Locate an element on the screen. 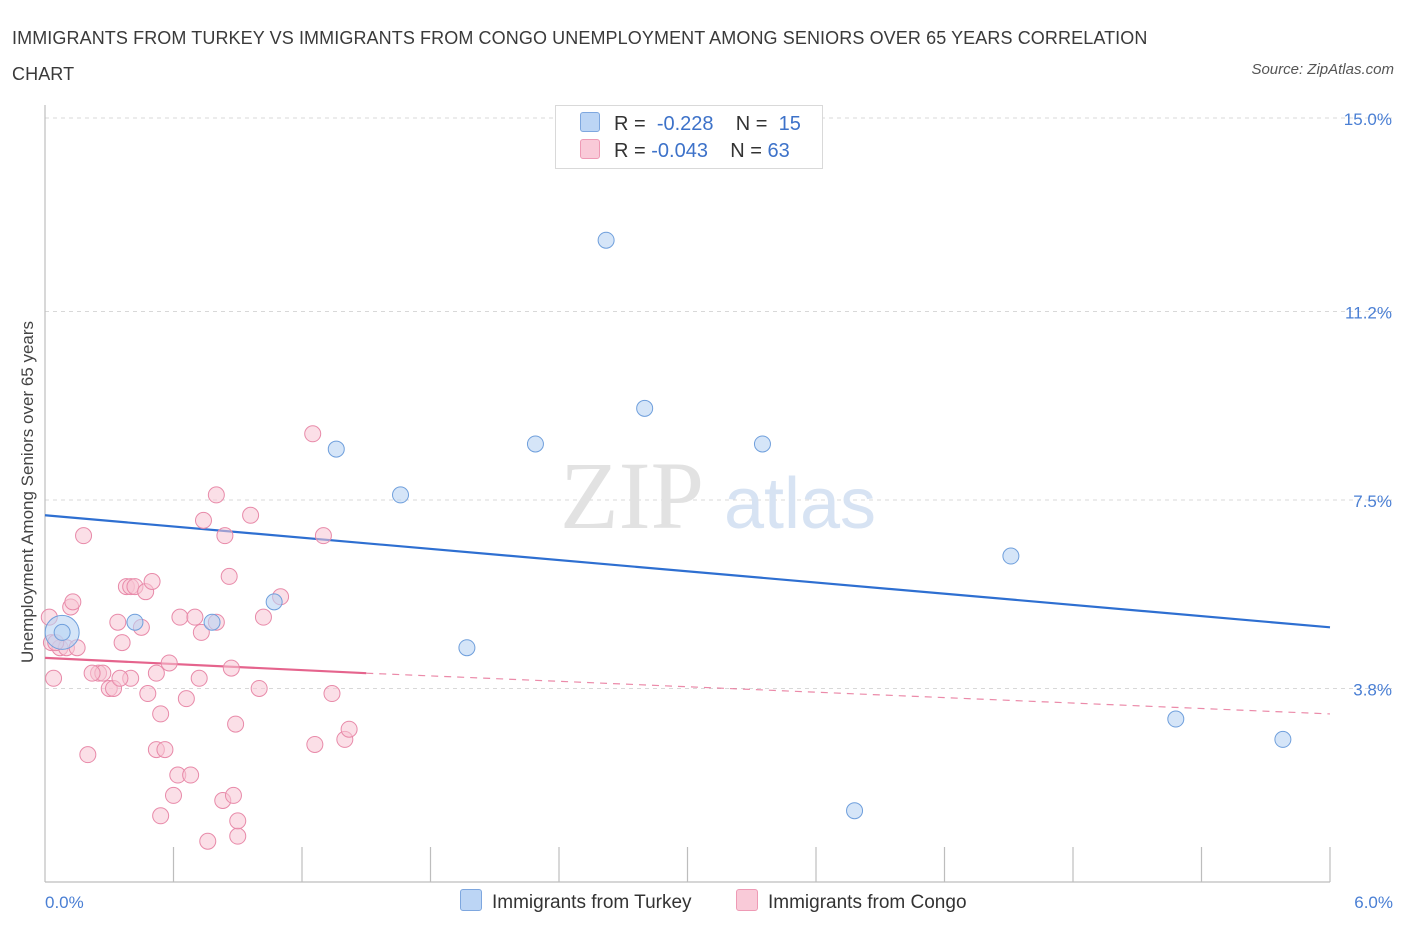 The image size is (1406, 930). y-tick-label: 11.2% is located at coordinates (1368, 313).